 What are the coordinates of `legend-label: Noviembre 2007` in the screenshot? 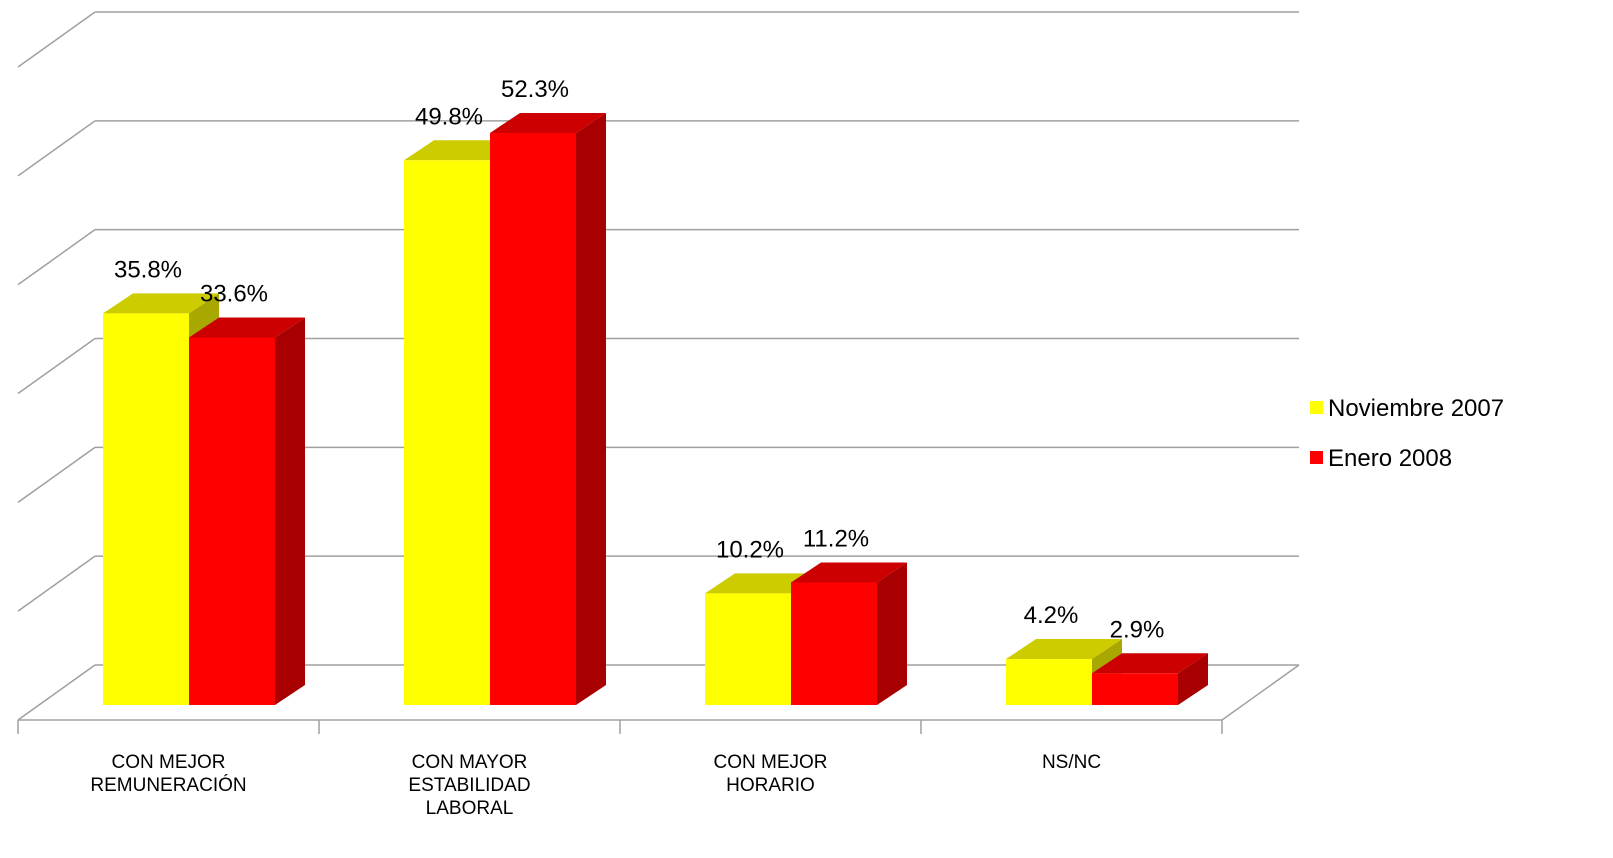 It's located at (1416, 408).